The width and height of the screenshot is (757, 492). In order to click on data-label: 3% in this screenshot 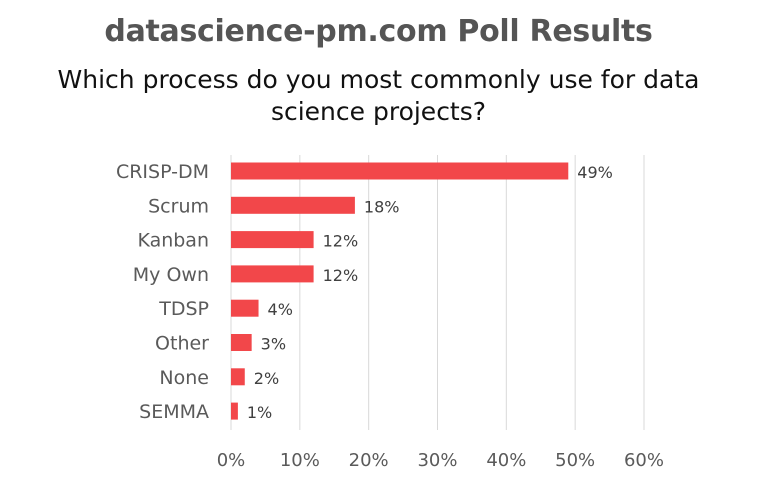, I will do `click(273, 344)`.